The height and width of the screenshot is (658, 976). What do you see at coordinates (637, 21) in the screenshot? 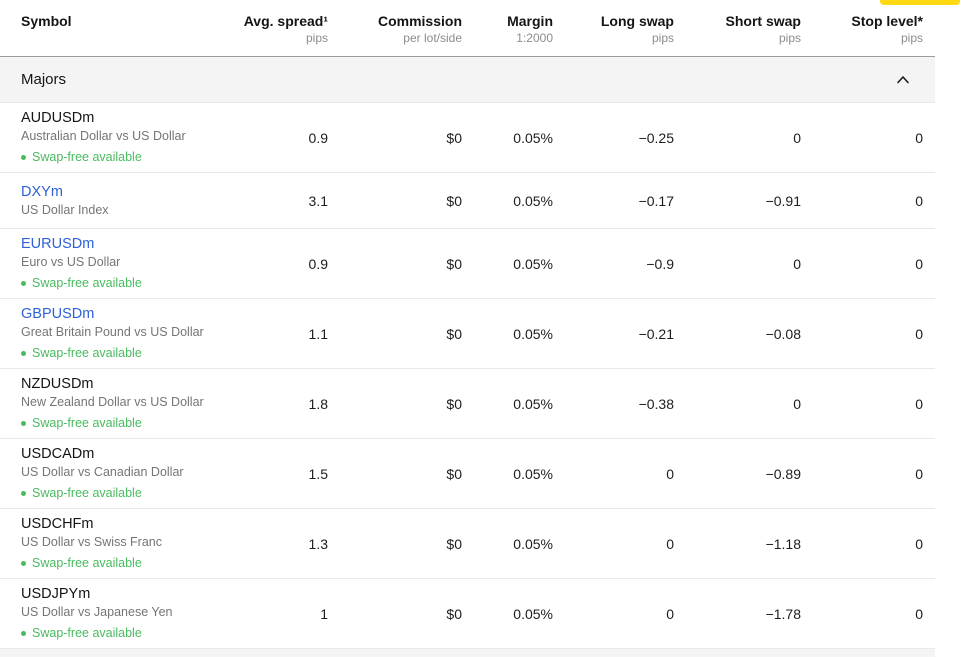
I see `column-header-label: Long swap` at bounding box center [637, 21].